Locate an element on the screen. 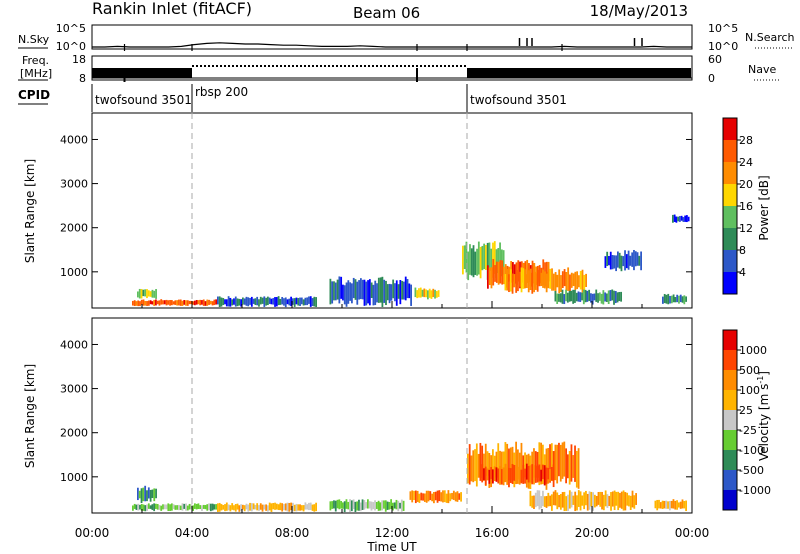  freq-label: Freq. is located at coordinates (35, 60).